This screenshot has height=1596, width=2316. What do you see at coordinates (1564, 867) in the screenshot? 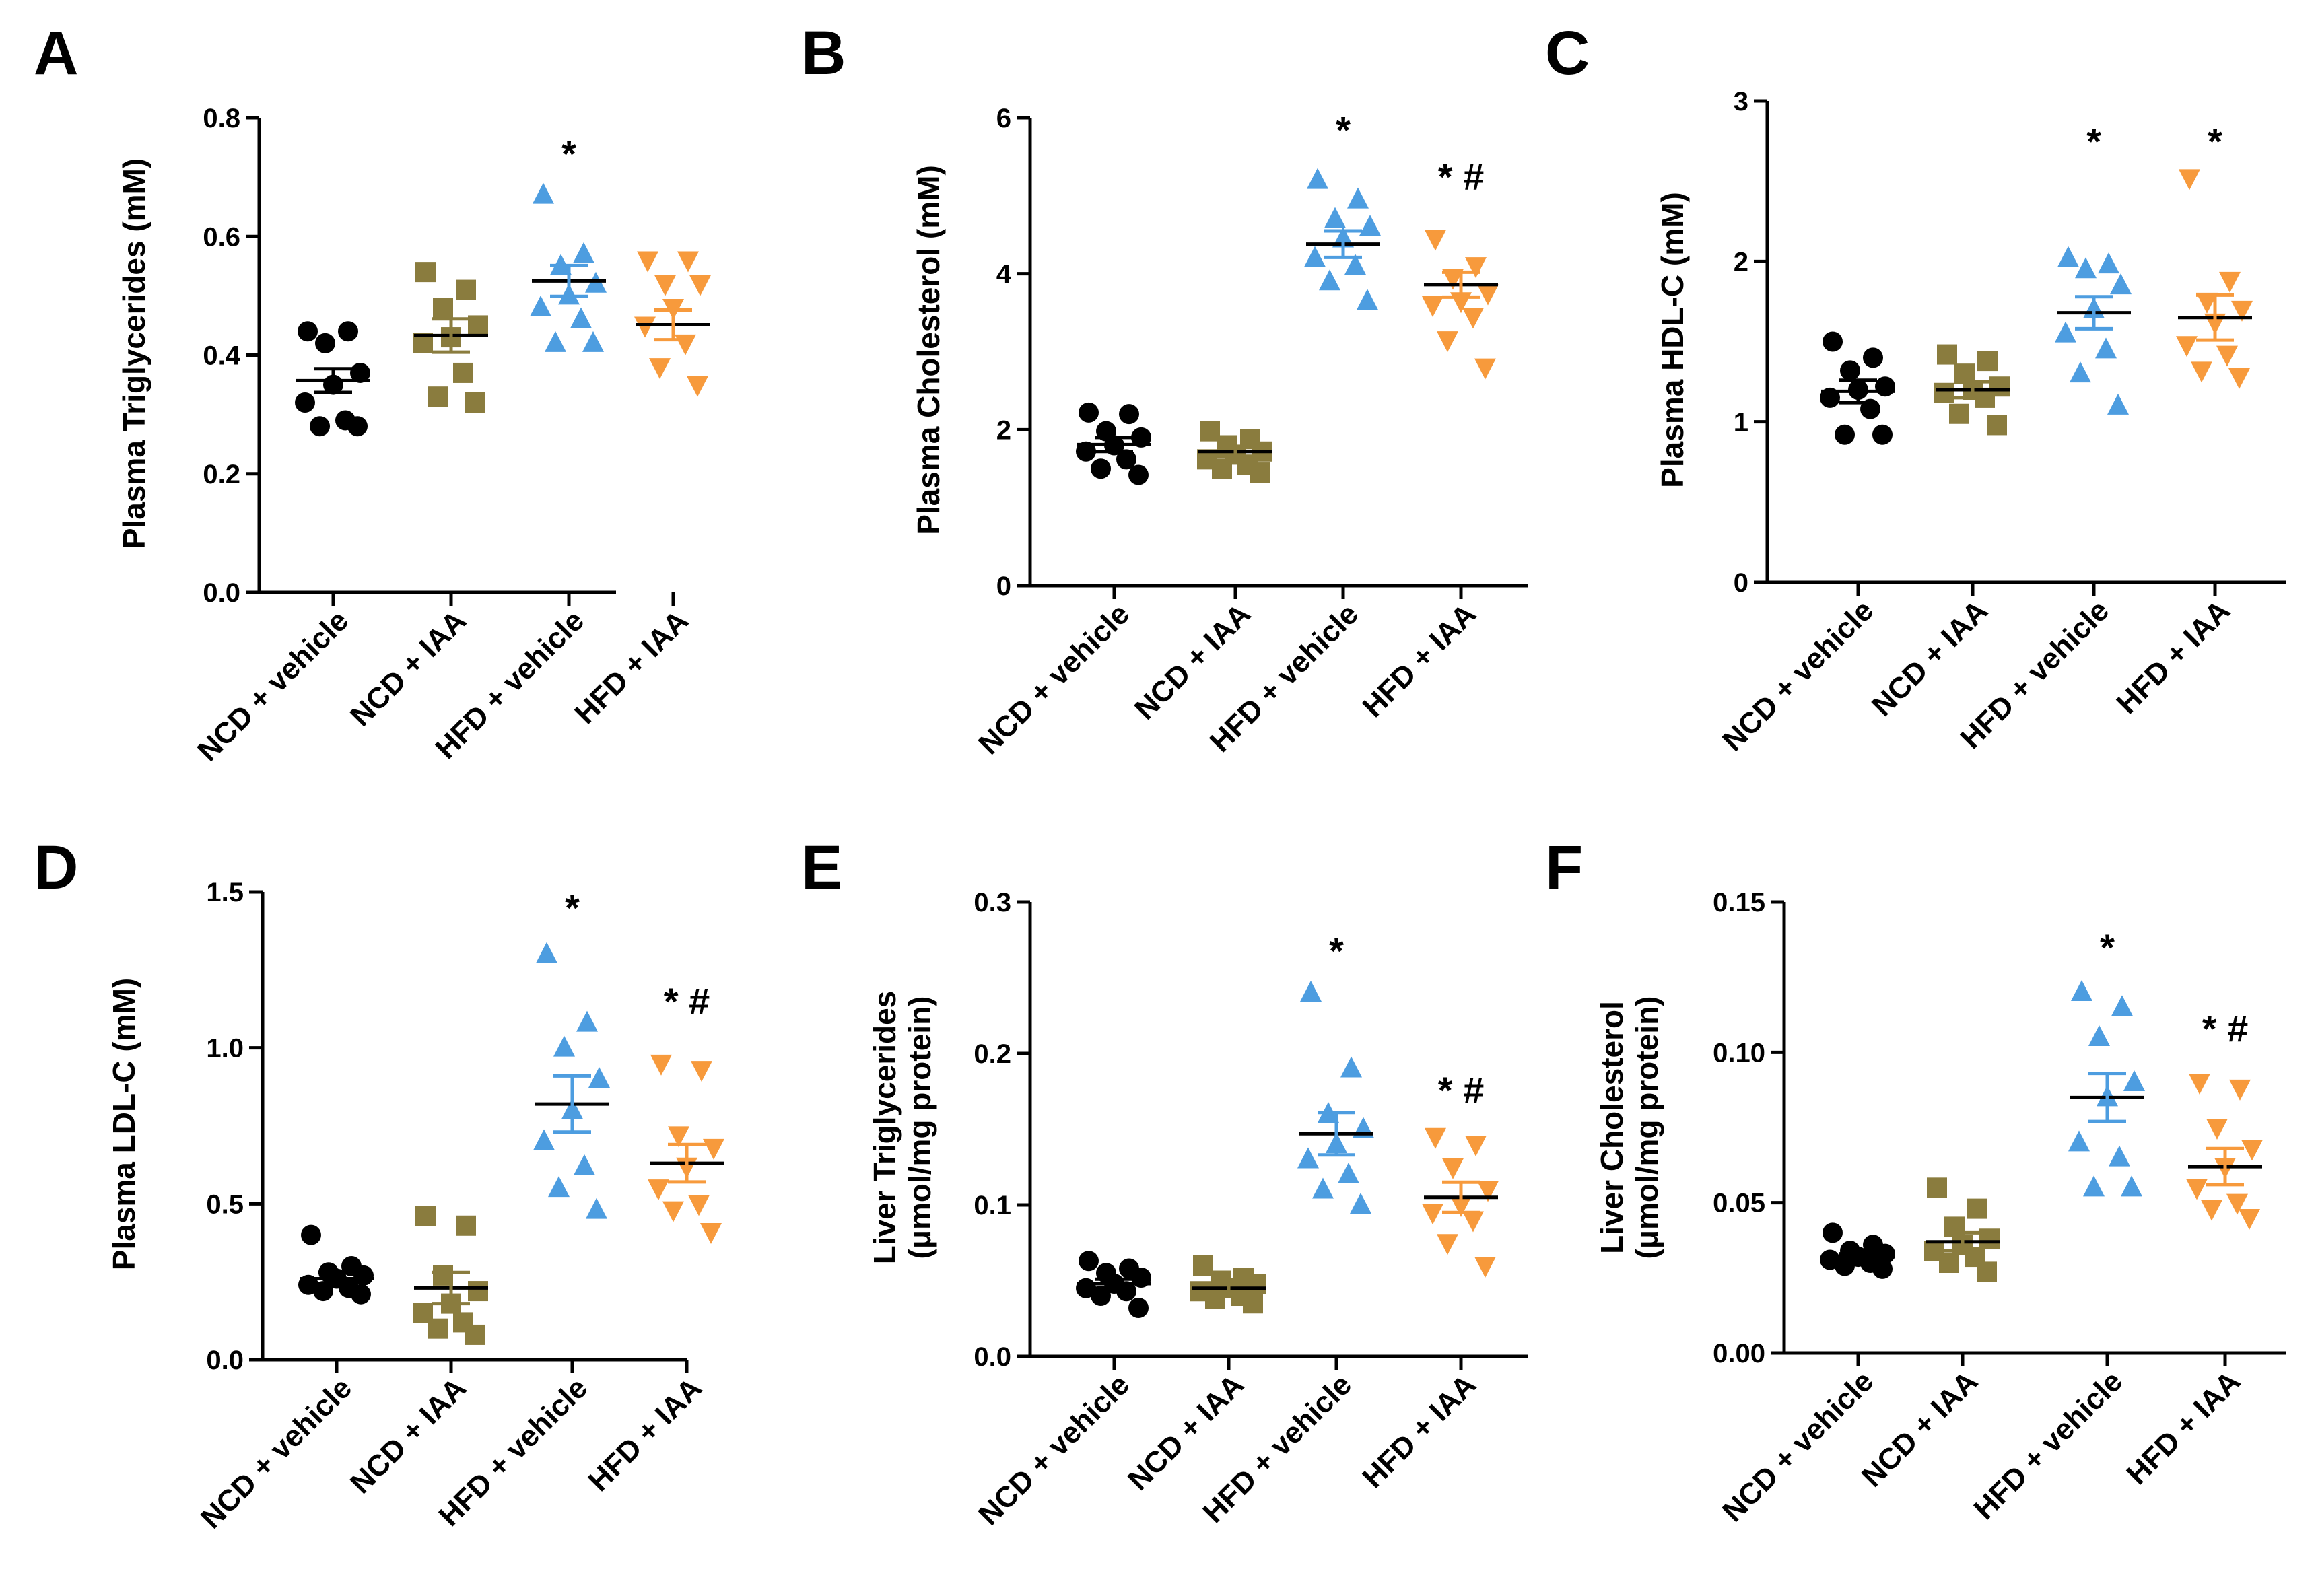
I see `panel-f-letter: F` at bounding box center [1564, 867].